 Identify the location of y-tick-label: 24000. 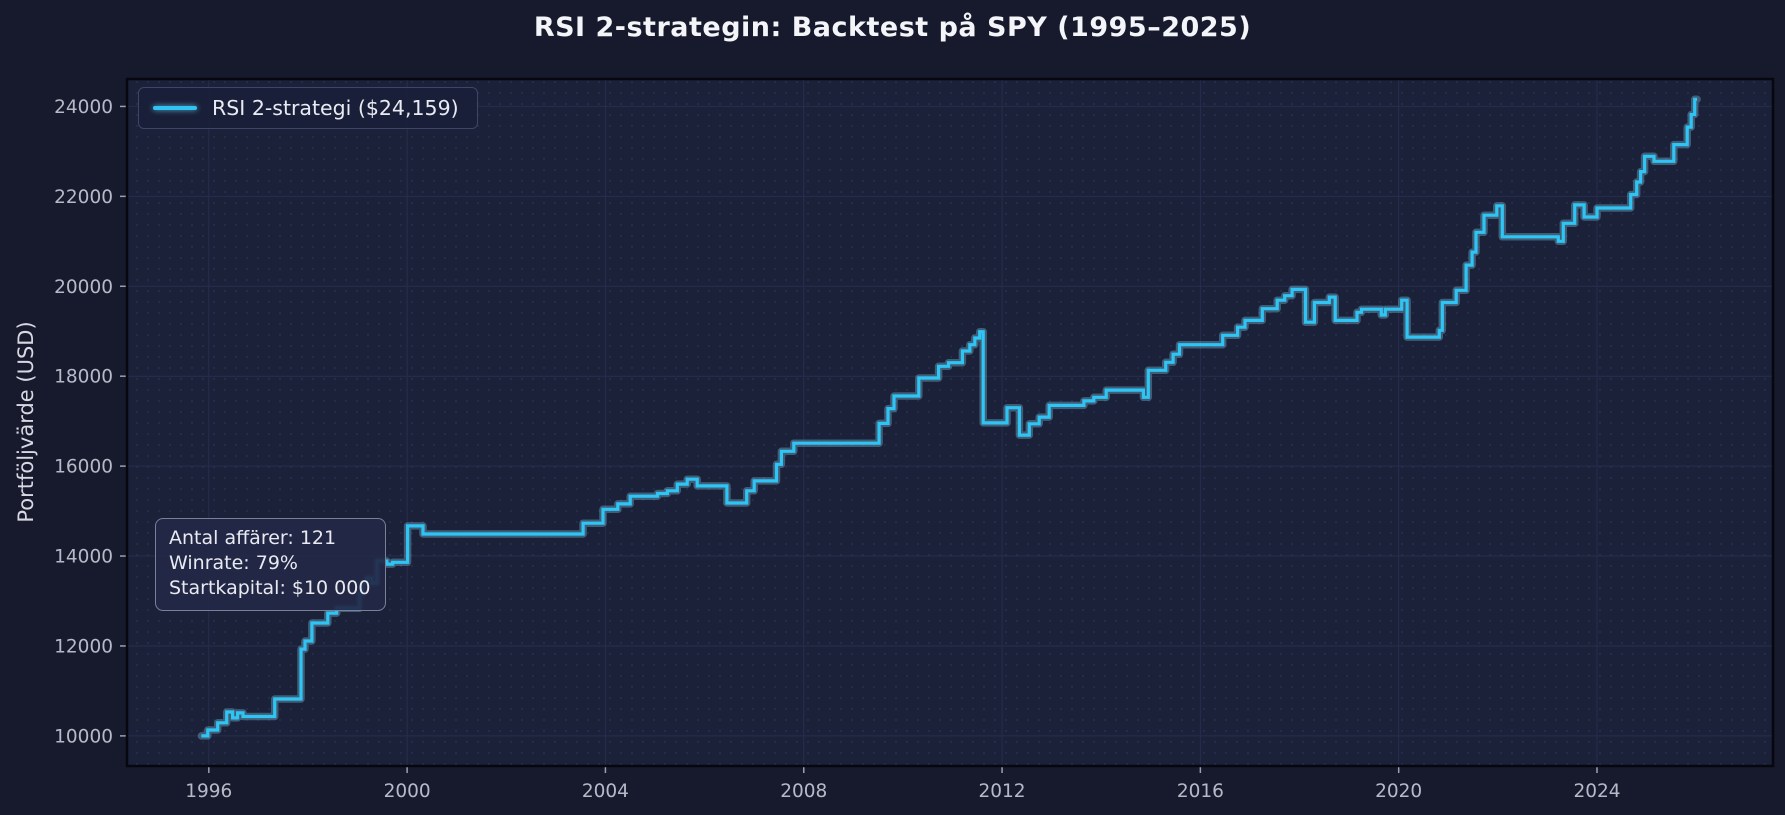
(83, 107).